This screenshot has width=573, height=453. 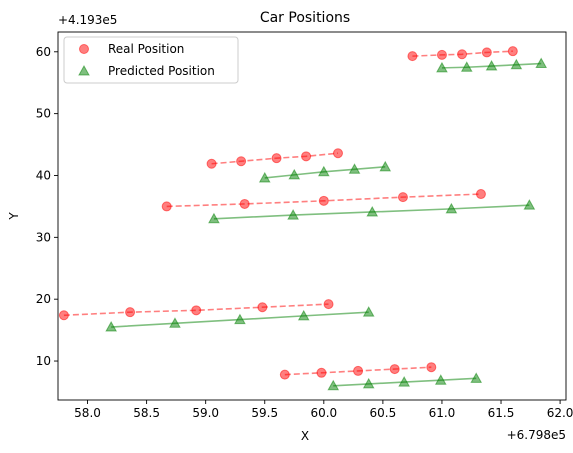 What do you see at coordinates (305, 18) in the screenshot?
I see `chart-title: Car Positions` at bounding box center [305, 18].